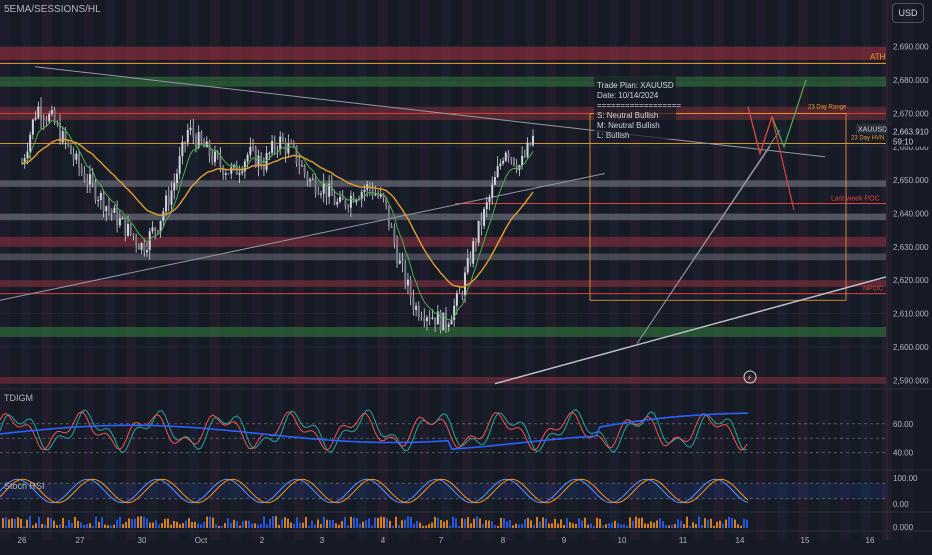 Image resolution: width=932 pixels, height=555 pixels. What do you see at coordinates (374, 431) in the screenshot?
I see `tdi-green-line` at bounding box center [374, 431].